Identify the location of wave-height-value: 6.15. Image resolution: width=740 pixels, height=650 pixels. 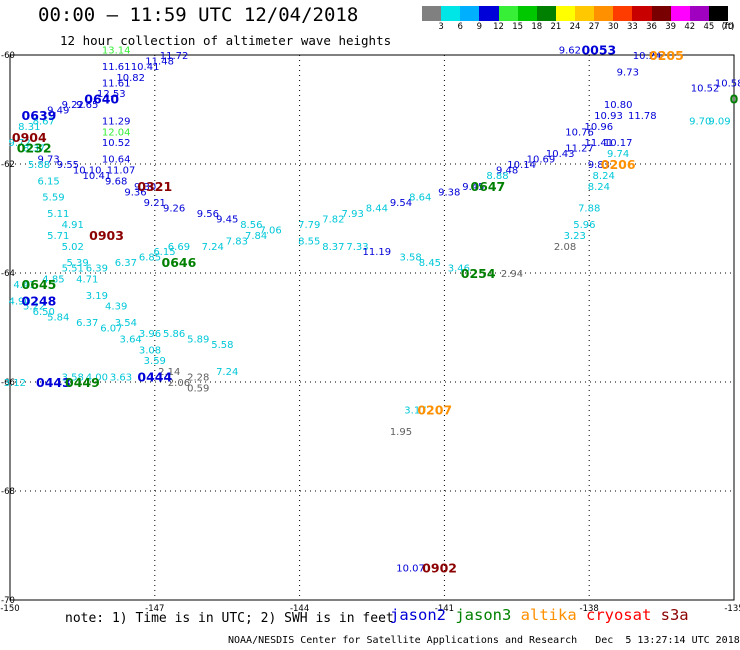
(48, 181).